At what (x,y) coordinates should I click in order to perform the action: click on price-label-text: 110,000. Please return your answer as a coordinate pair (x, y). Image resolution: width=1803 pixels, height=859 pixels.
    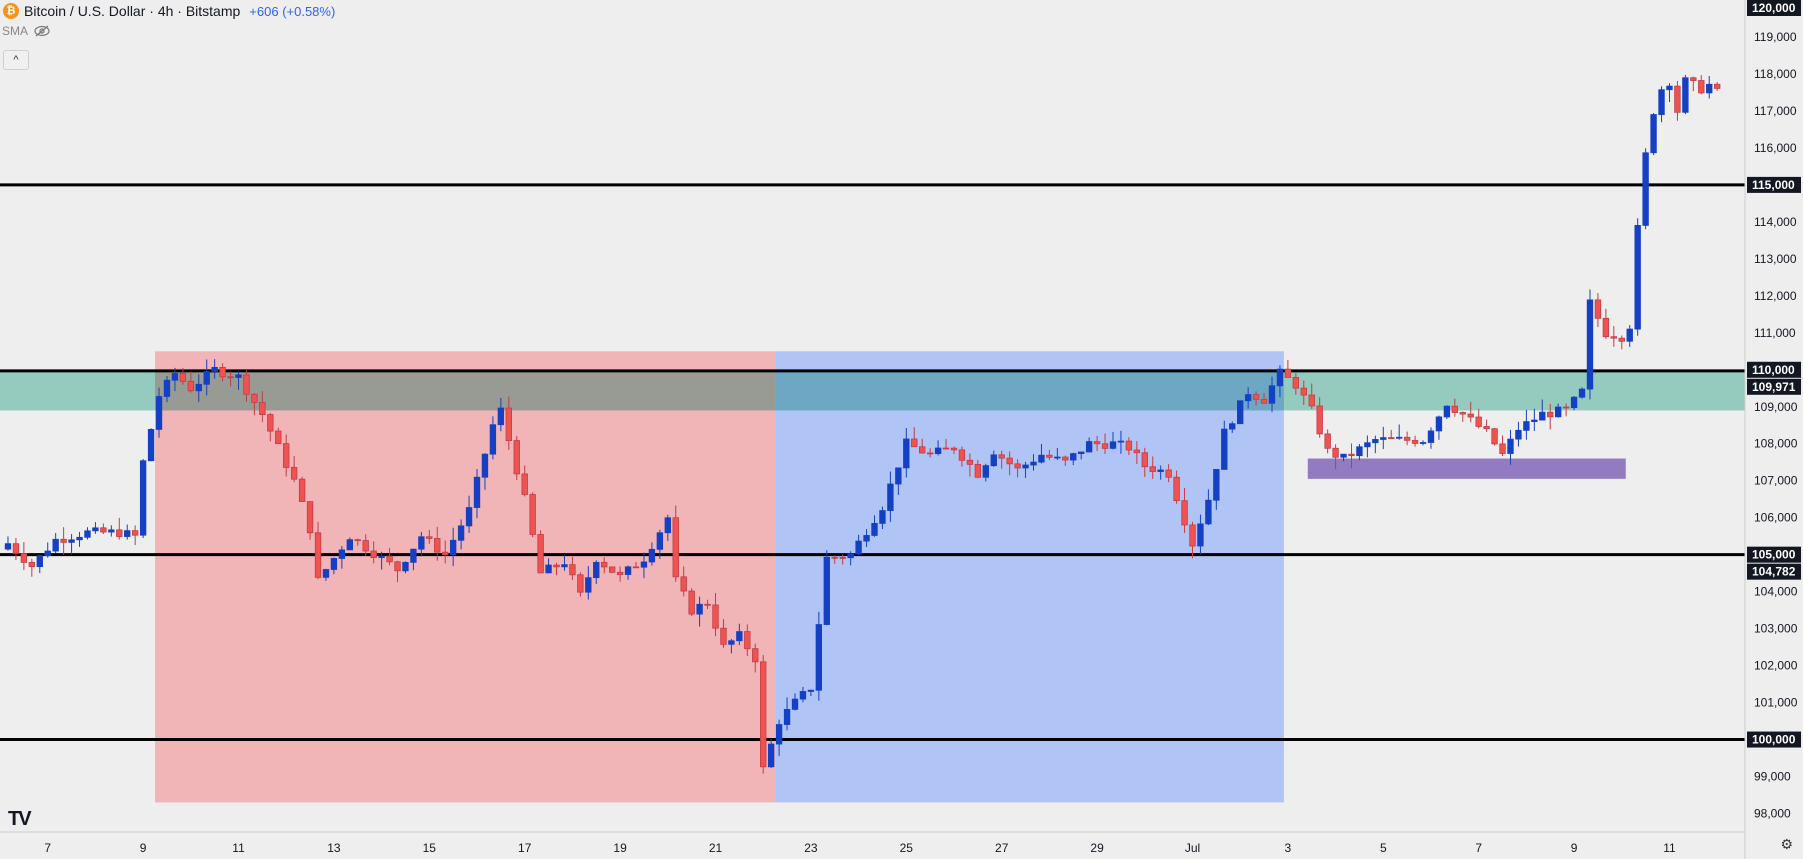
    Looking at the image, I should click on (1773, 370).